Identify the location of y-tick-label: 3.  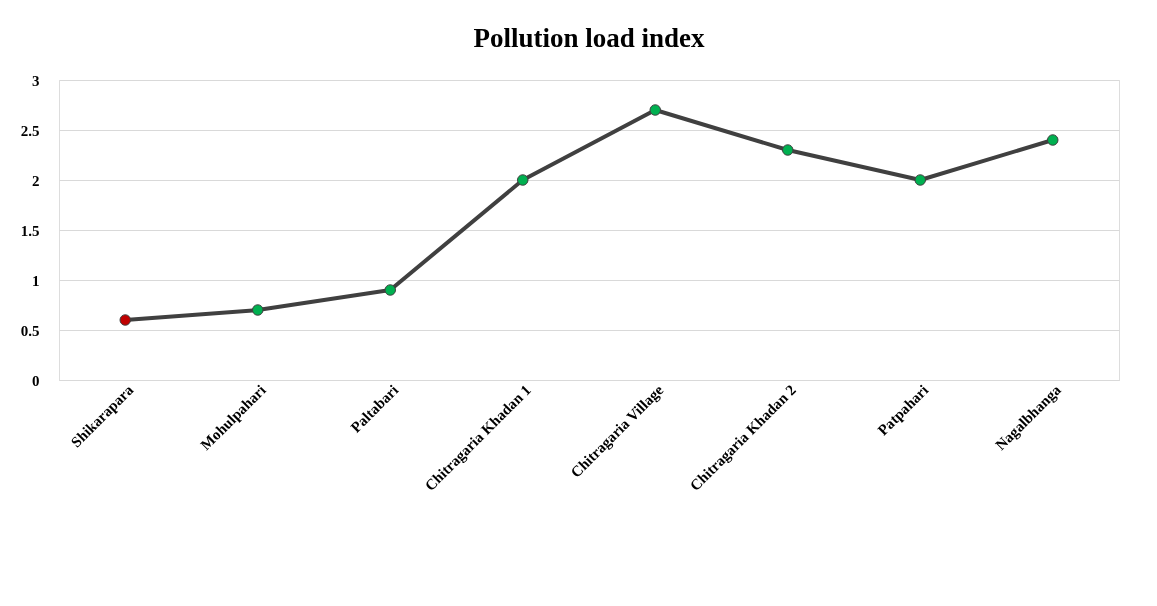
(36, 80).